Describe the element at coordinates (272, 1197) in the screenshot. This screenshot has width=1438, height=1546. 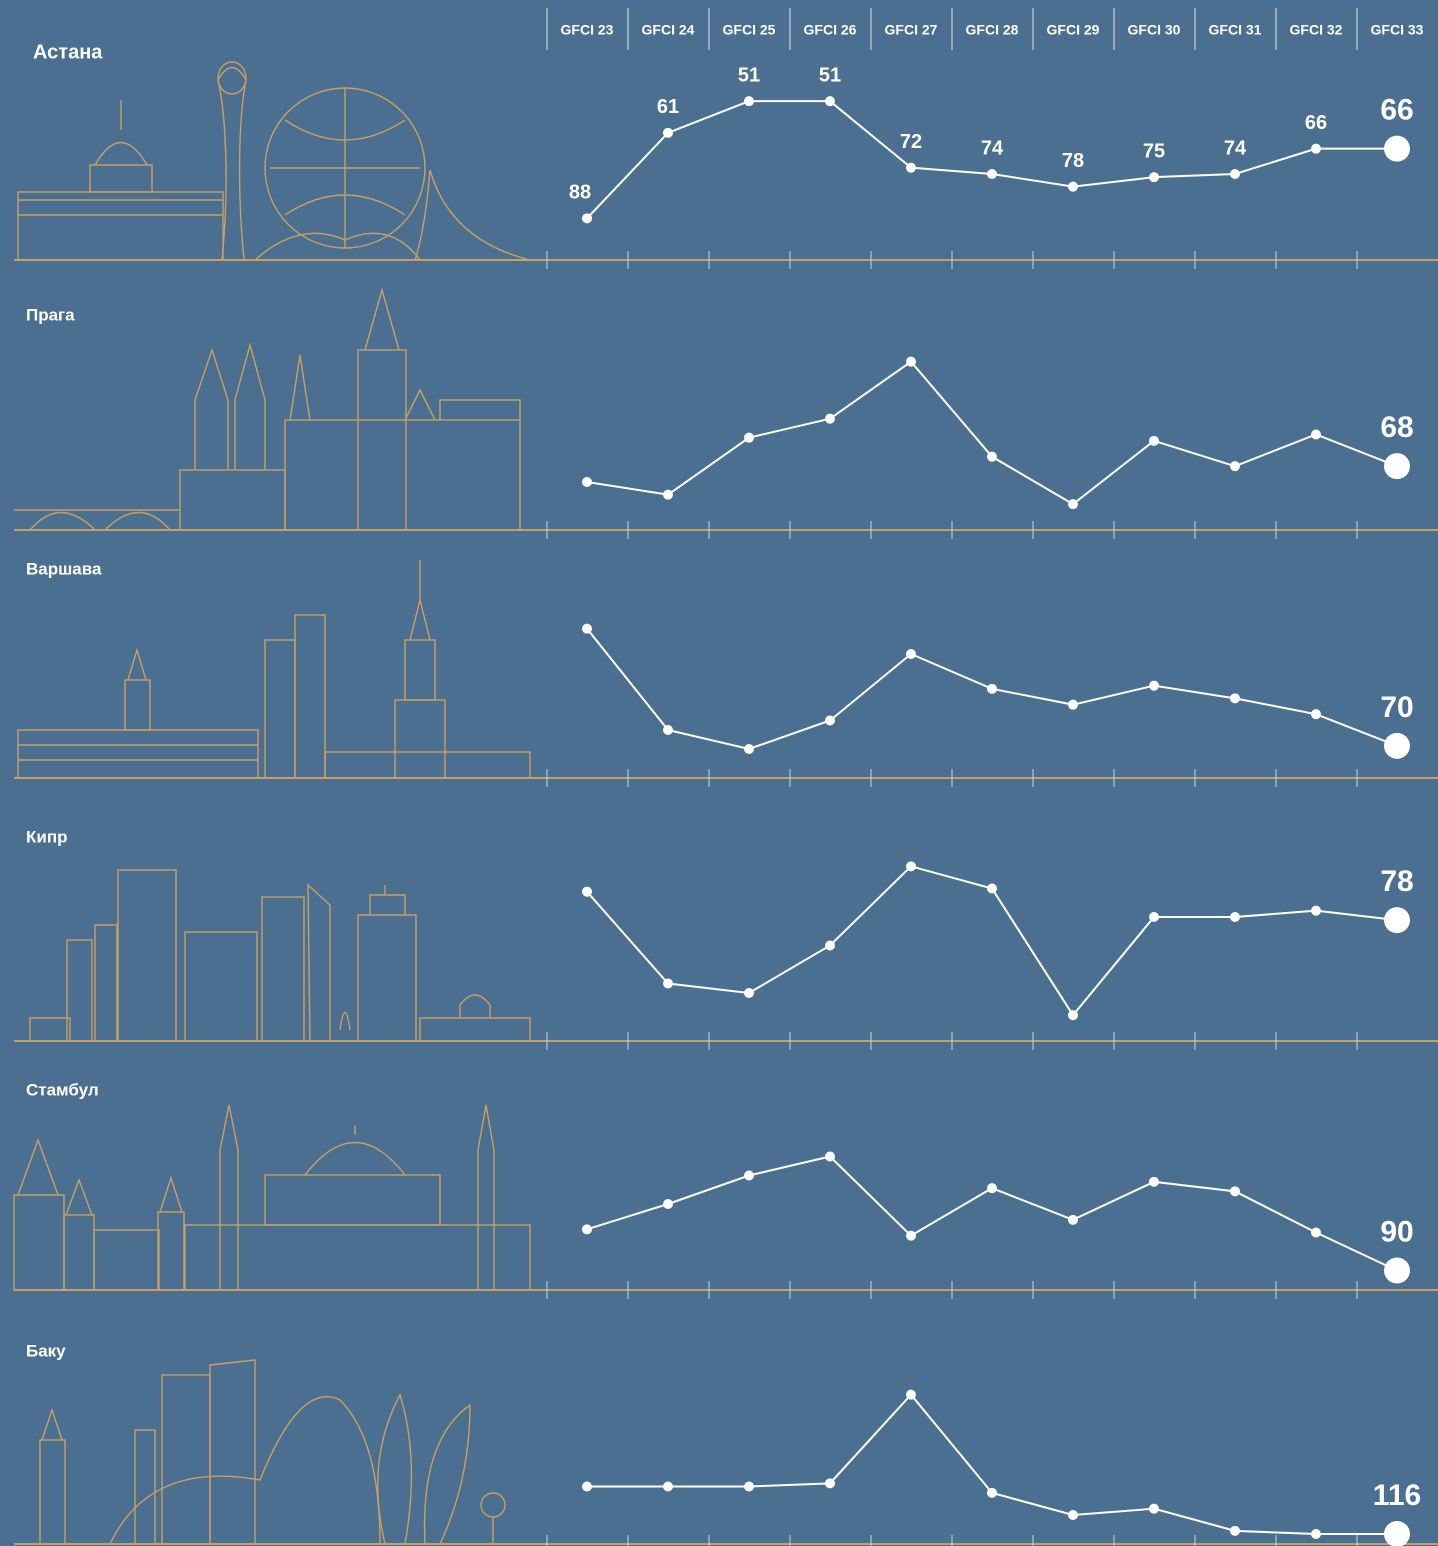
I see `skyline-istanbul` at that location.